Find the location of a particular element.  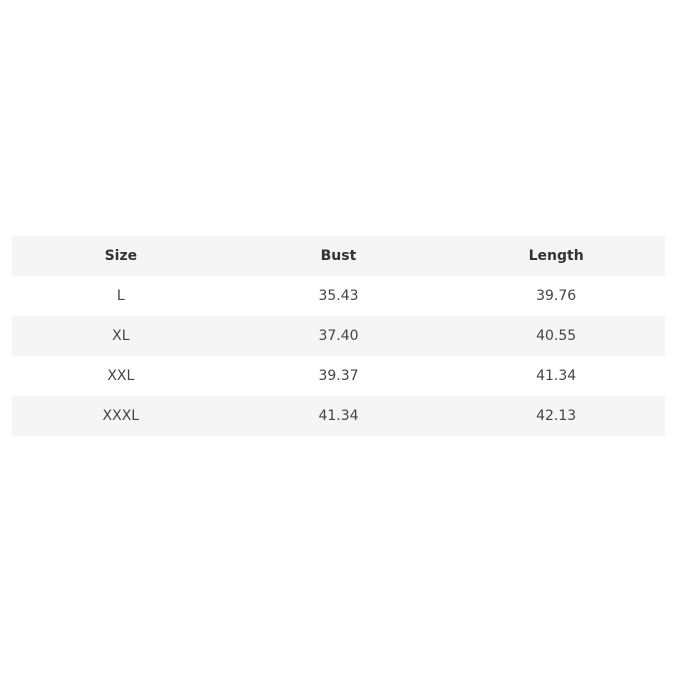

table-row: XXL 39.37 41.34 is located at coordinates (338, 376).